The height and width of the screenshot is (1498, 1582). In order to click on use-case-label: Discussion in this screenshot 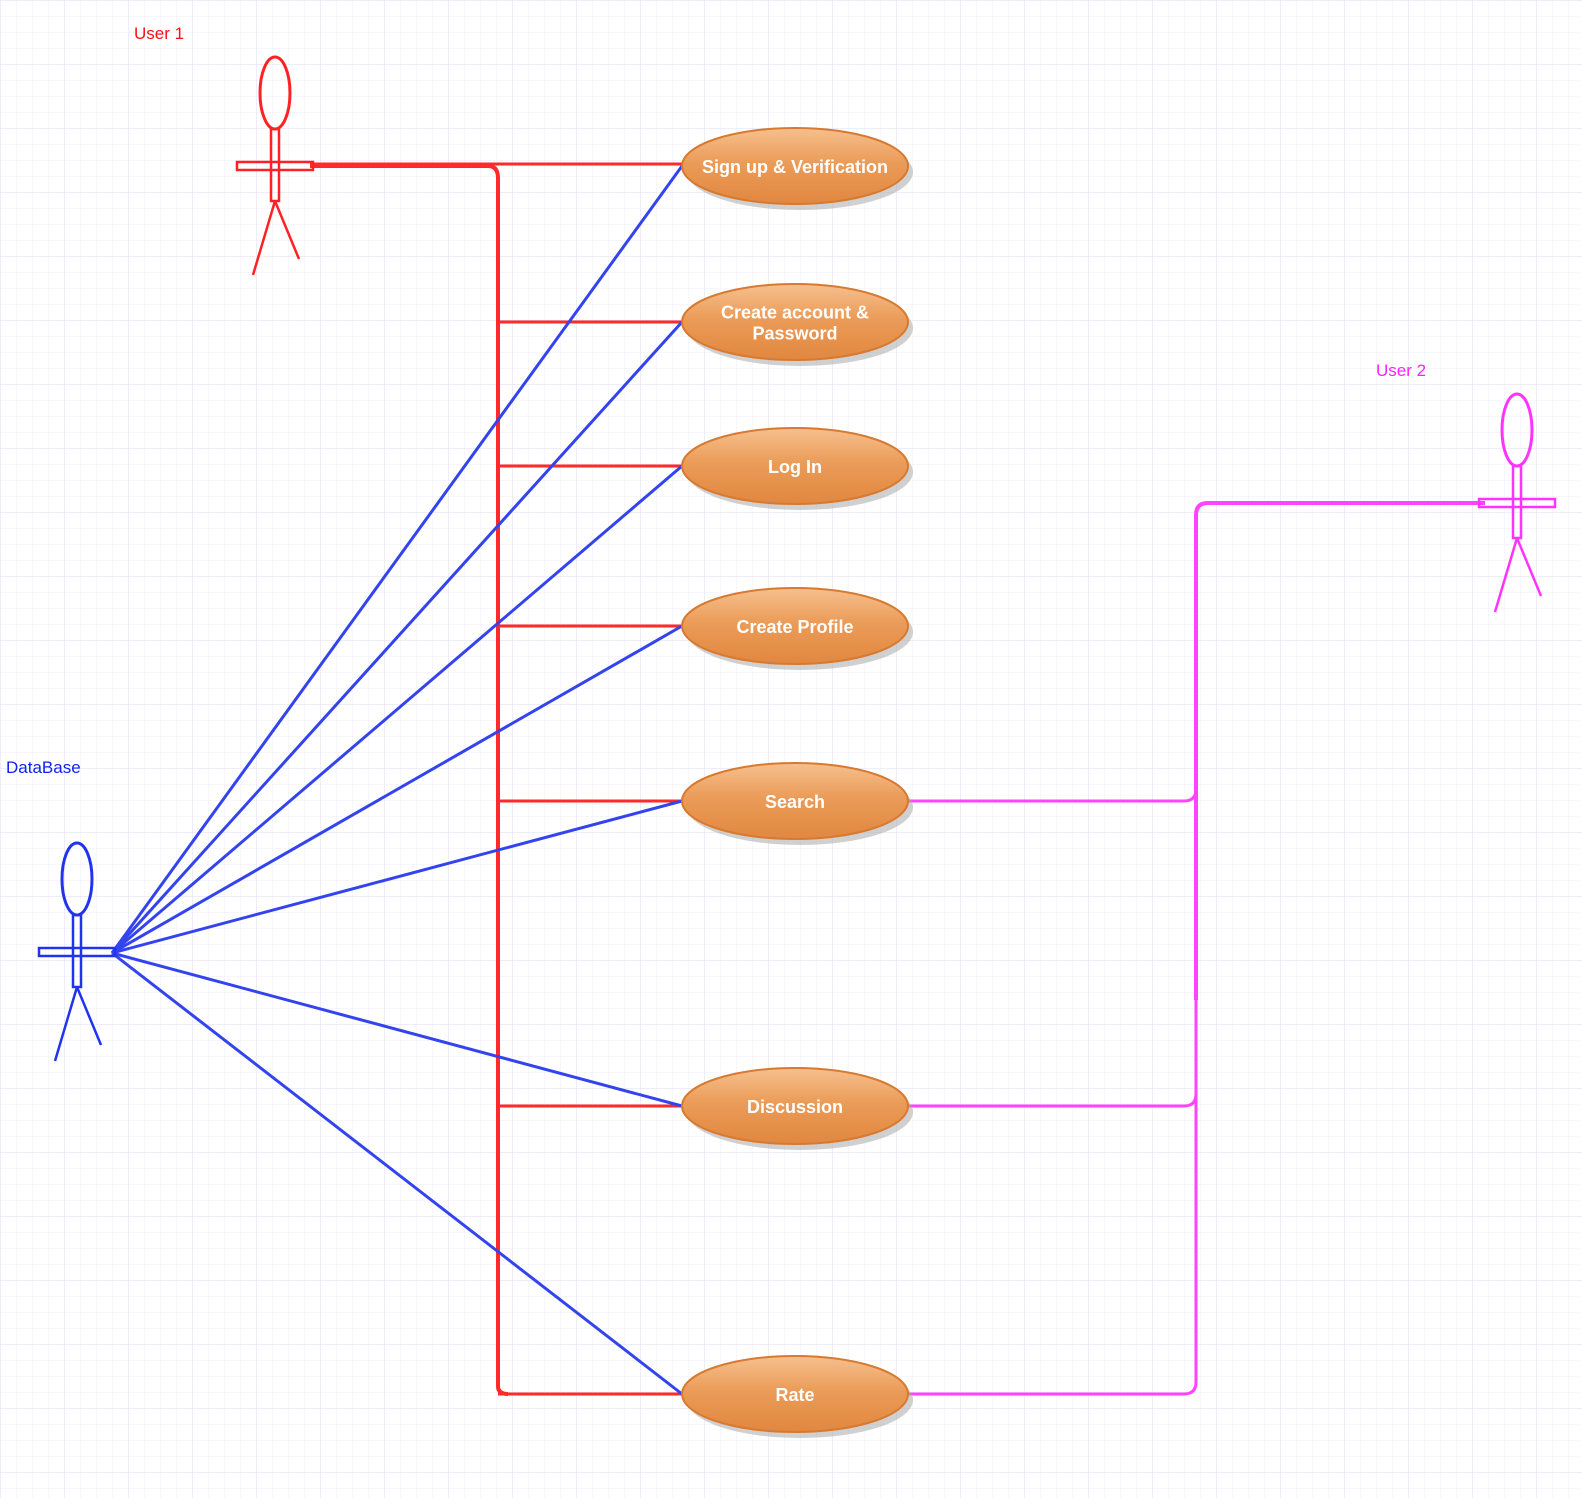, I will do `click(795, 1107)`.